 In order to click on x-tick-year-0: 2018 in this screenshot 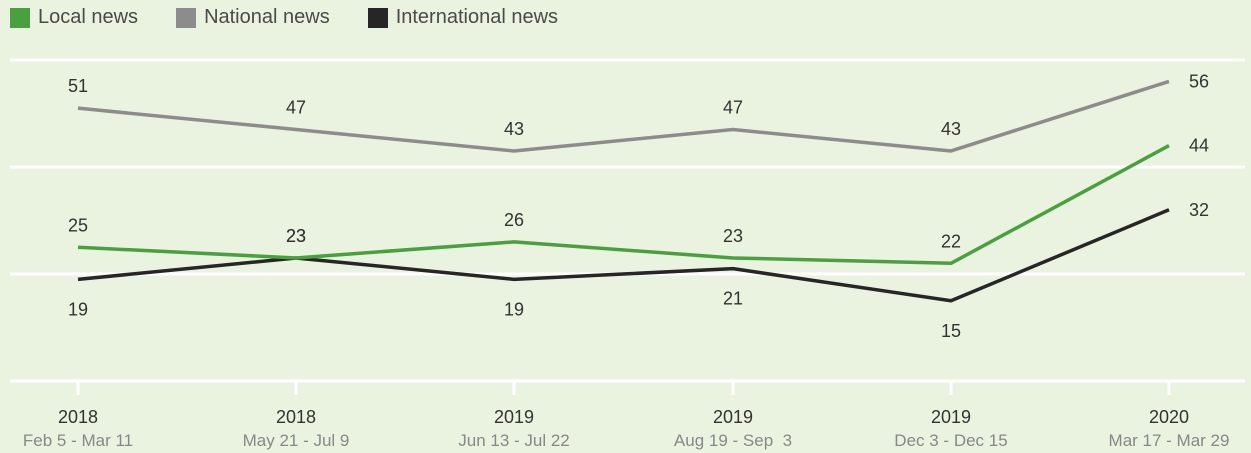, I will do `click(78, 417)`.